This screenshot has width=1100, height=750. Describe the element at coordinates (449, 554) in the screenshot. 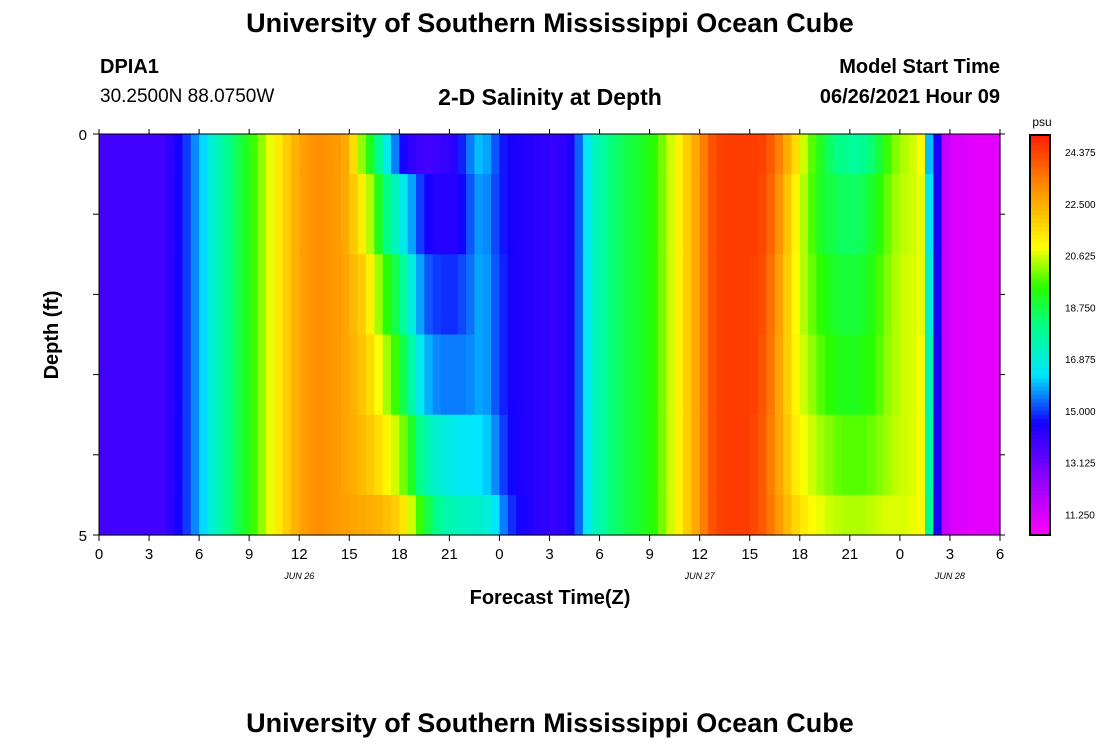

I see `x-tick-label: 21` at that location.